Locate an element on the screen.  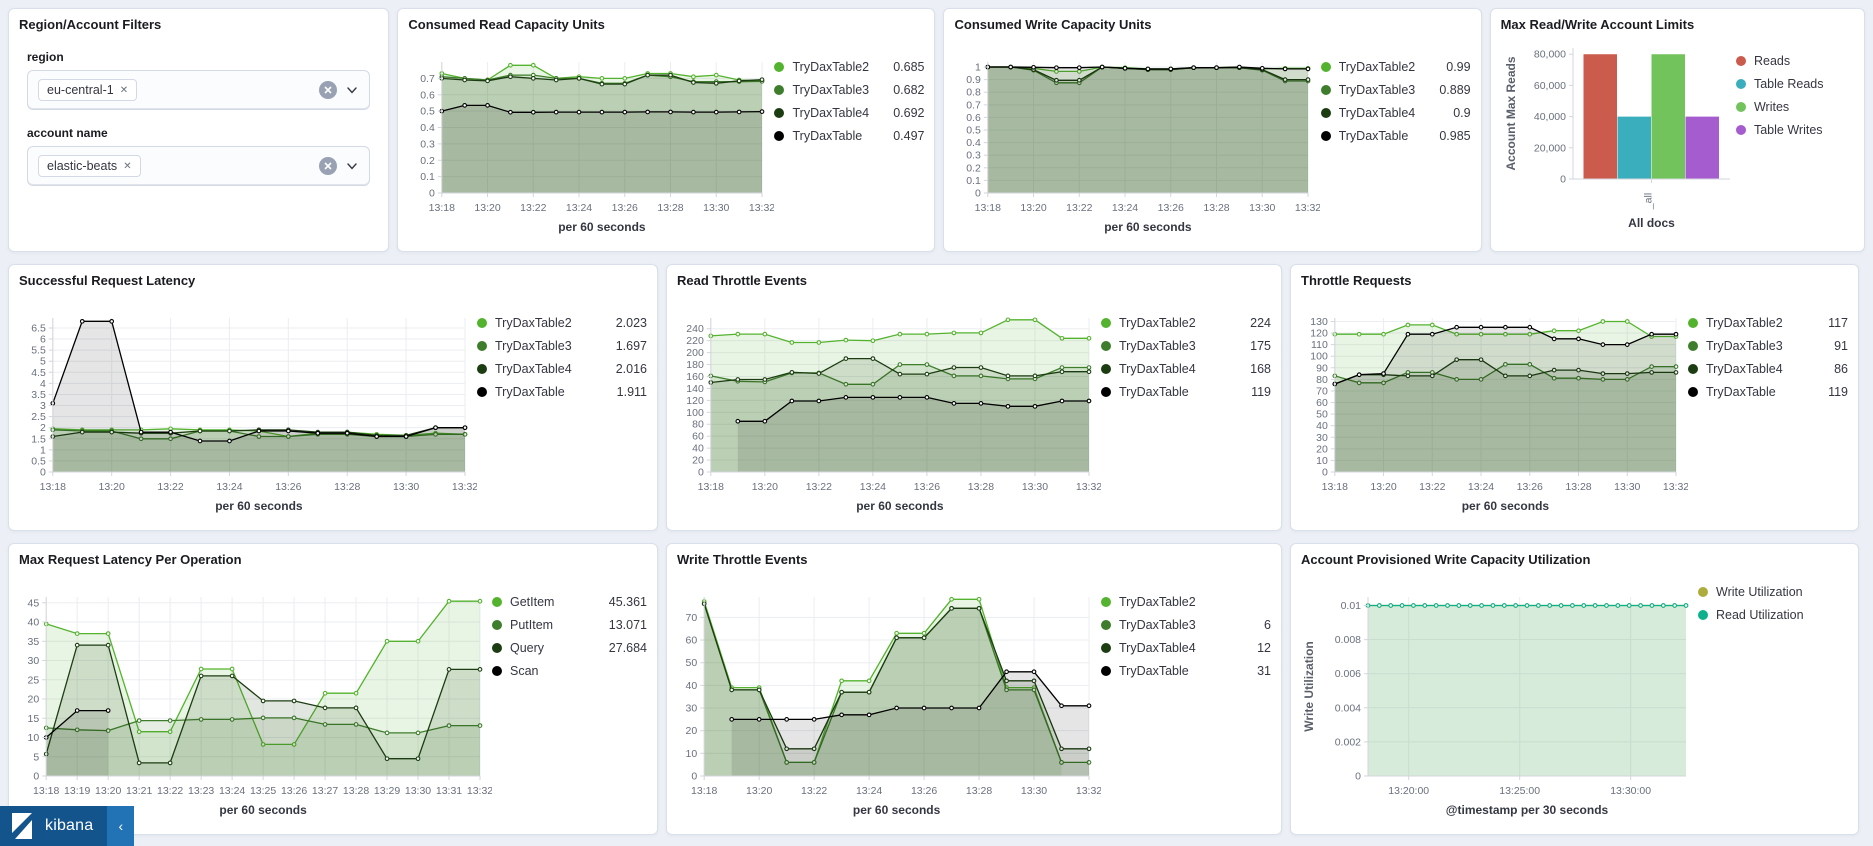
legend-item: Scan is located at coordinates (569, 671).